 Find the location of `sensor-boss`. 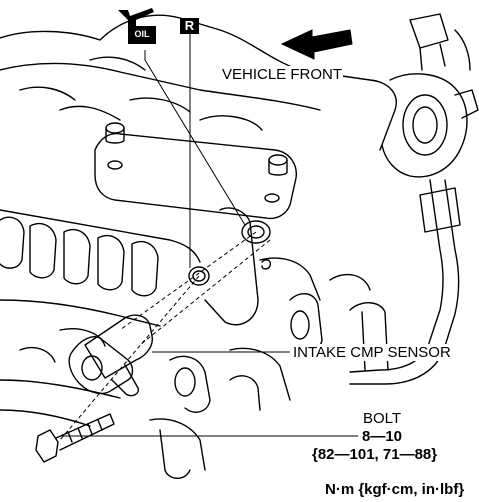

sensor-boss is located at coordinates (231, 266).